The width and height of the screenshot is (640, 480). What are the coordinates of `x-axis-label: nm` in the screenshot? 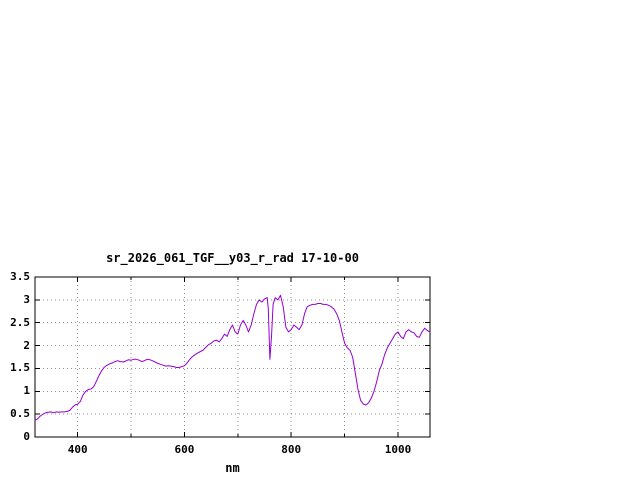 It's located at (232, 468).